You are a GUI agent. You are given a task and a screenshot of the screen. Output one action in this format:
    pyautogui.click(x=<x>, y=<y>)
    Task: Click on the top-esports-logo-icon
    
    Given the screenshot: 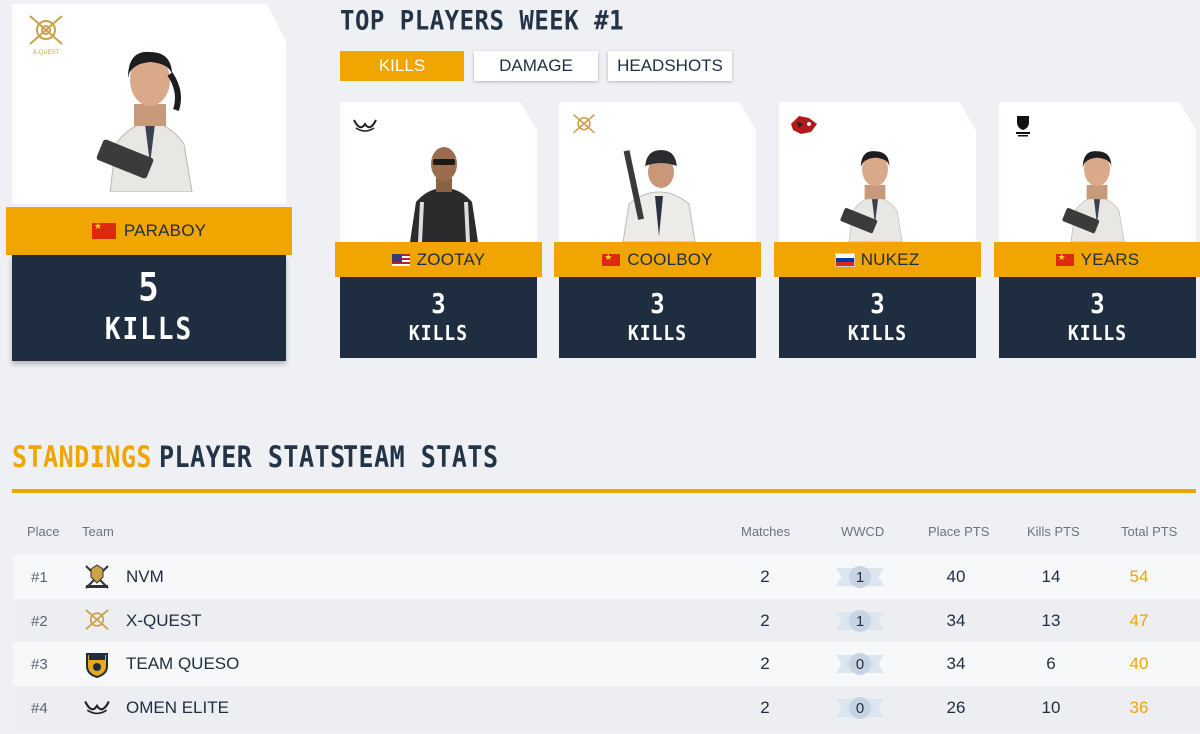 What is the action you would take?
    pyautogui.click(x=1023, y=126)
    